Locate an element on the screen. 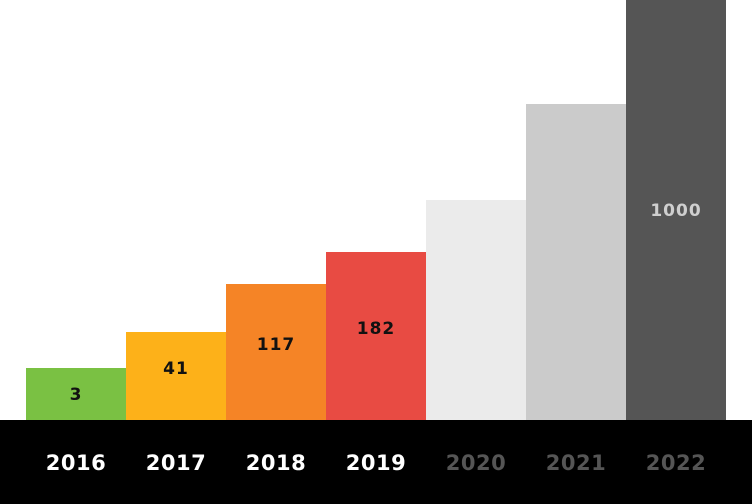  category-label-2018: 2018 is located at coordinates (276, 463).